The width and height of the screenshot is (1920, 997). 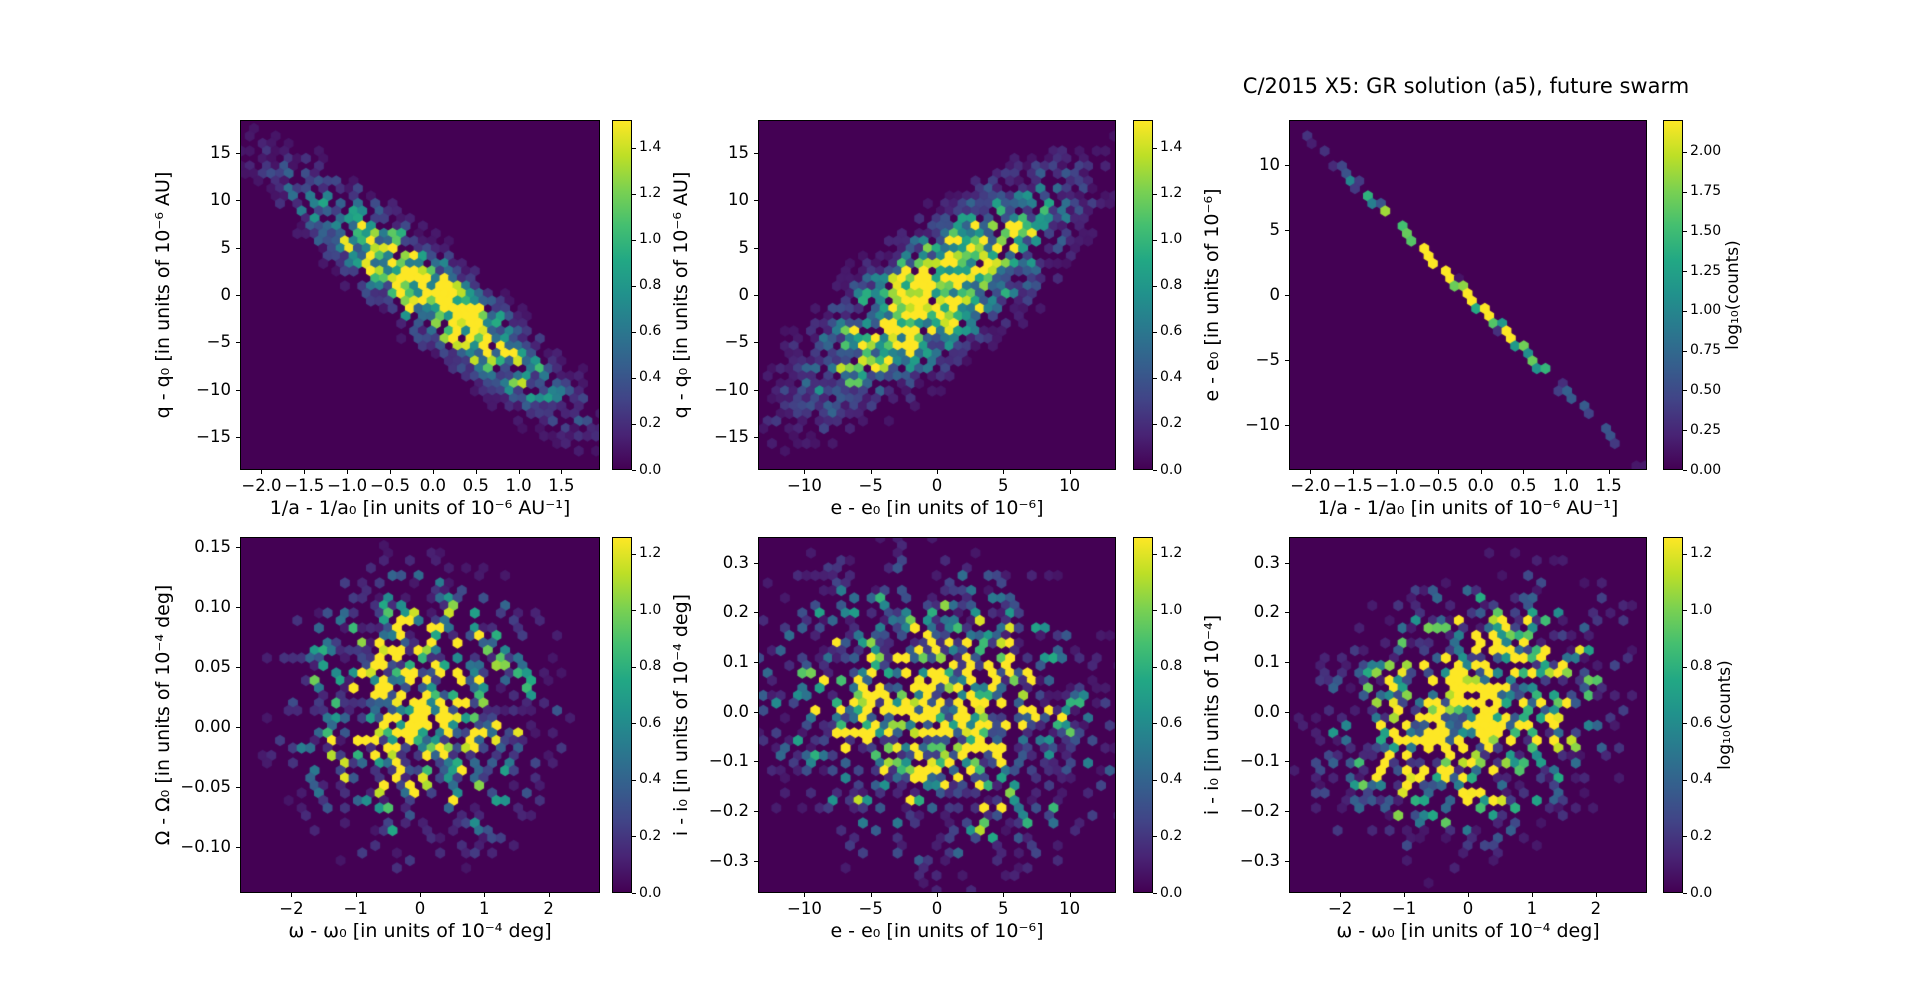 What do you see at coordinates (1706, 389) in the screenshot?
I see `colorbar-tick-label: 0.50` at bounding box center [1706, 389].